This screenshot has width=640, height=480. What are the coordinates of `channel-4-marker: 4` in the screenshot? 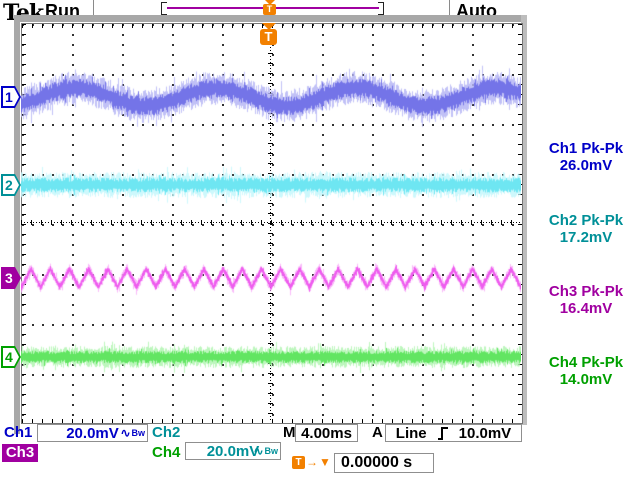 It's located at (11, 357).